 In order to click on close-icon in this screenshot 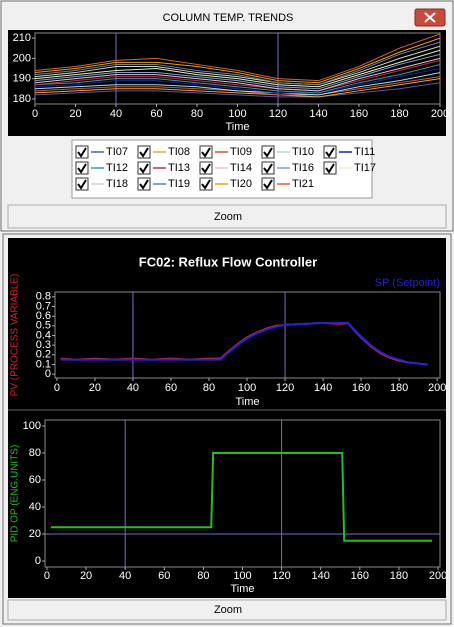, I will do `click(430, 17)`.